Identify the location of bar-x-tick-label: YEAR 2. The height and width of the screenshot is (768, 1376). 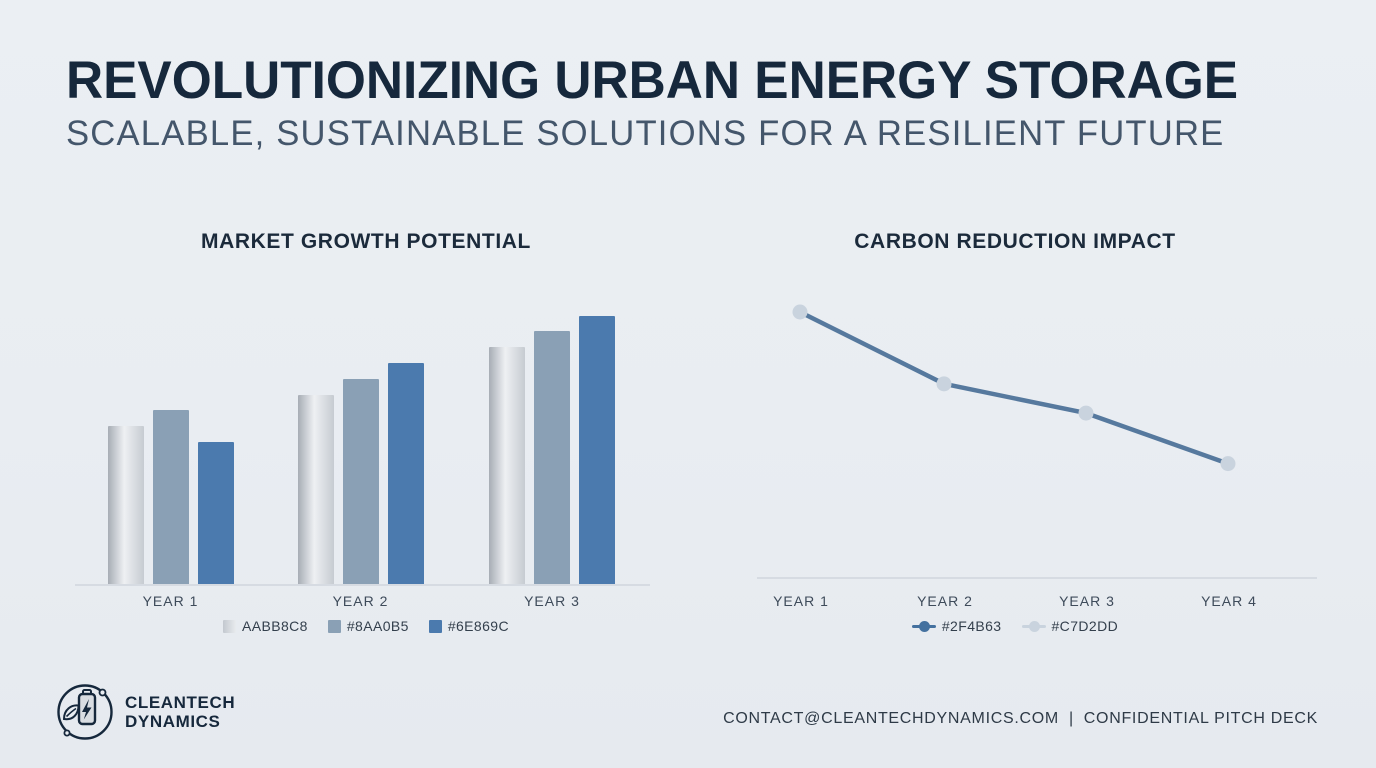
(360, 601).